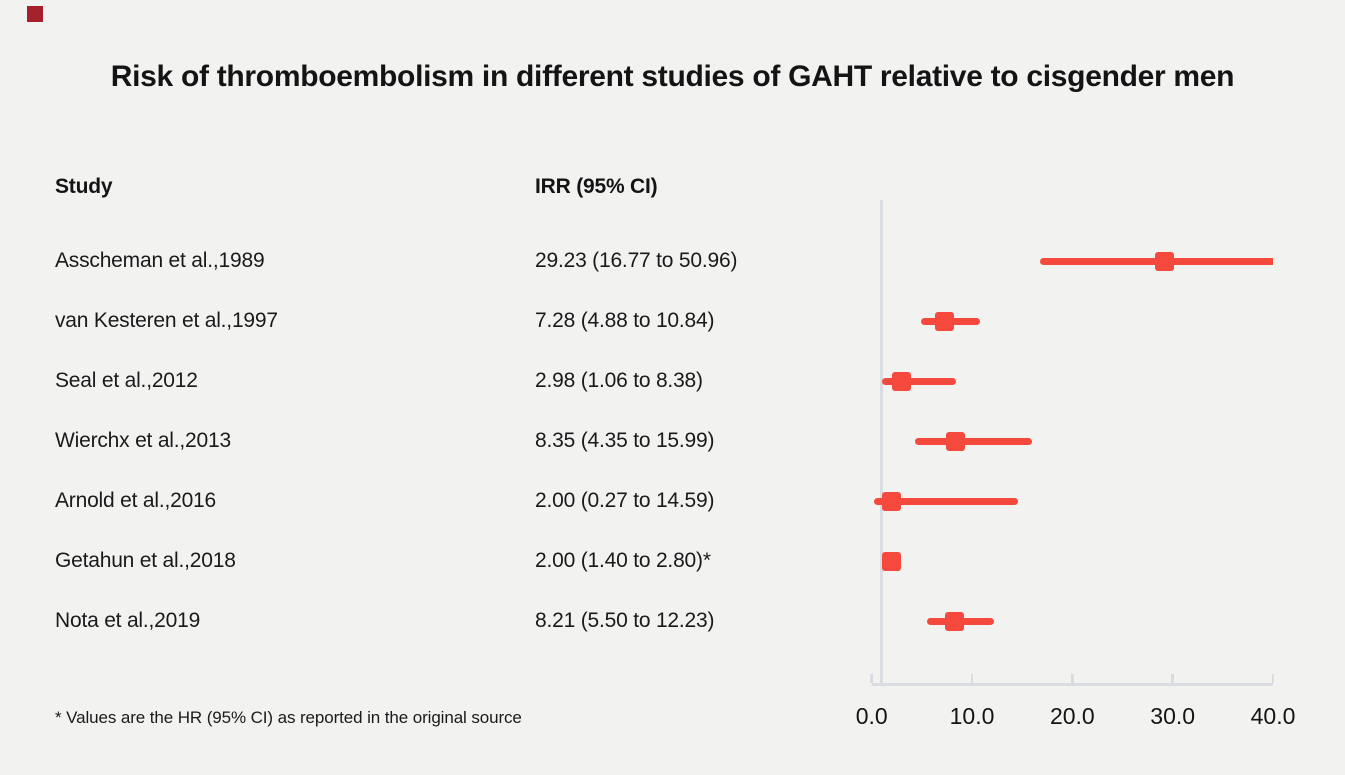 This screenshot has height=775, width=1345. I want to click on study-label: Getahun et al.,2018, so click(145, 560).